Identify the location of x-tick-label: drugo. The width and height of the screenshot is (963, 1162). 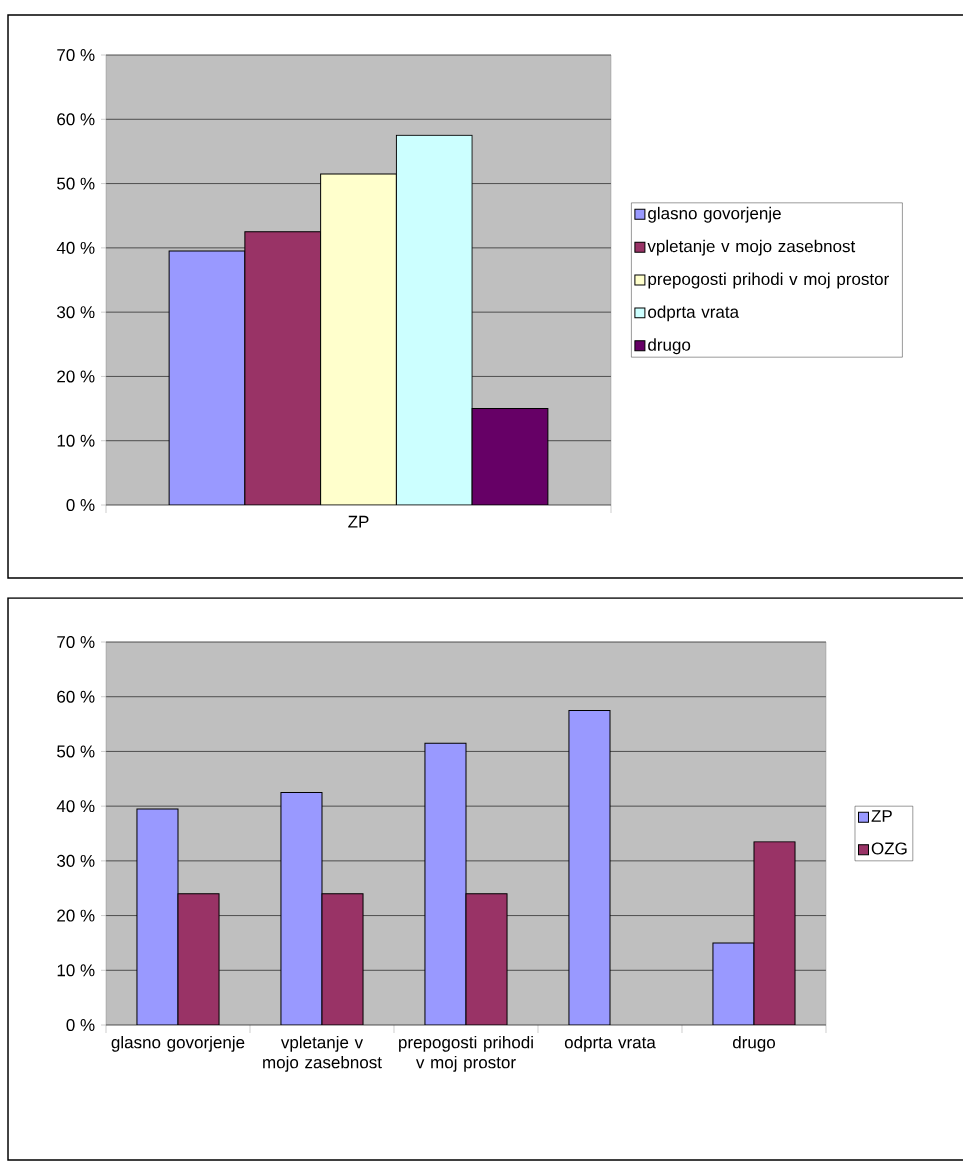
(753, 1043).